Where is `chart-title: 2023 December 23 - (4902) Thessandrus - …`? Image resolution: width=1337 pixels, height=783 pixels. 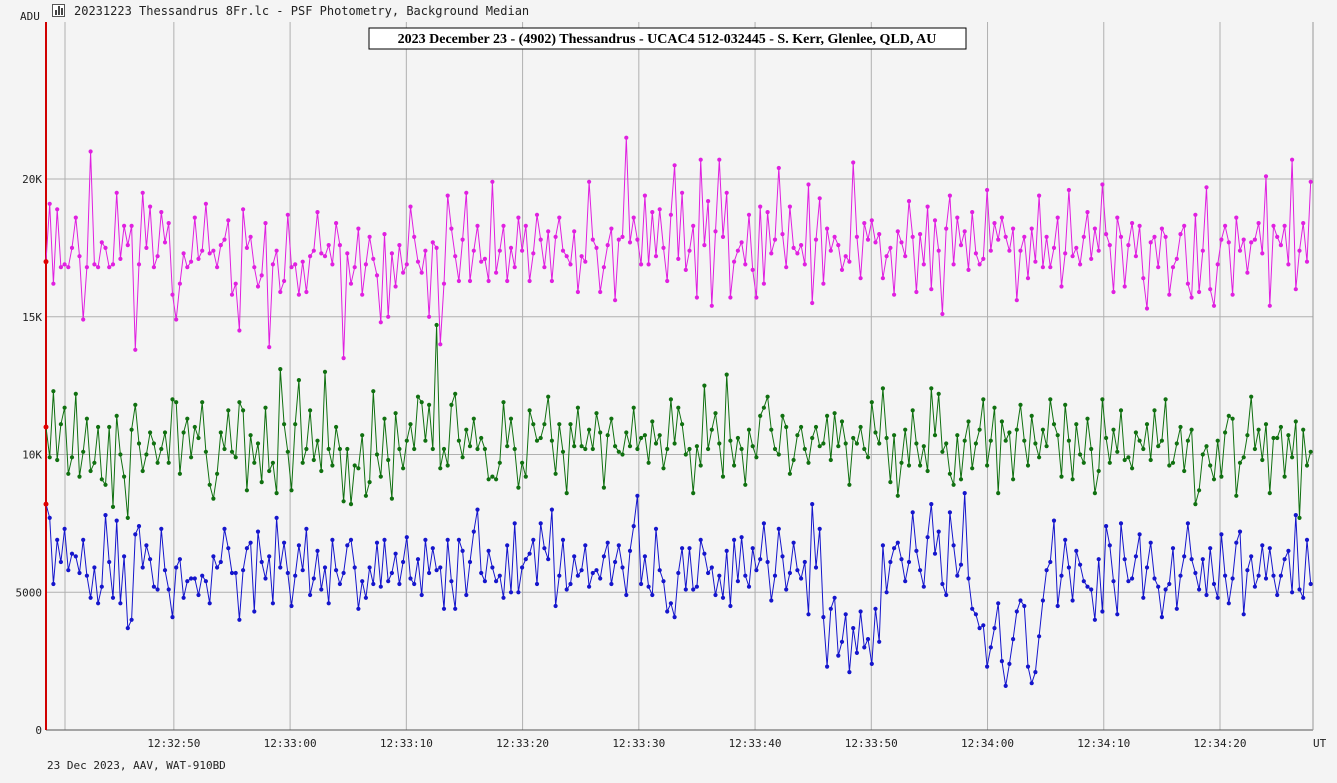 chart-title: 2023 December 23 - (4902) Thessandrus - … is located at coordinates (667, 39).